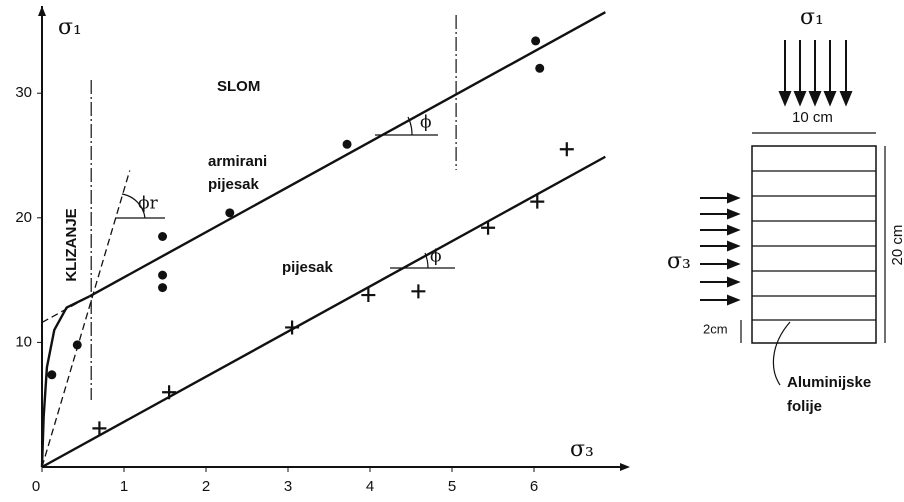 The width and height of the screenshot is (904, 502). What do you see at coordinates (288, 486) in the screenshot?
I see `x-tick-label: 3` at bounding box center [288, 486].